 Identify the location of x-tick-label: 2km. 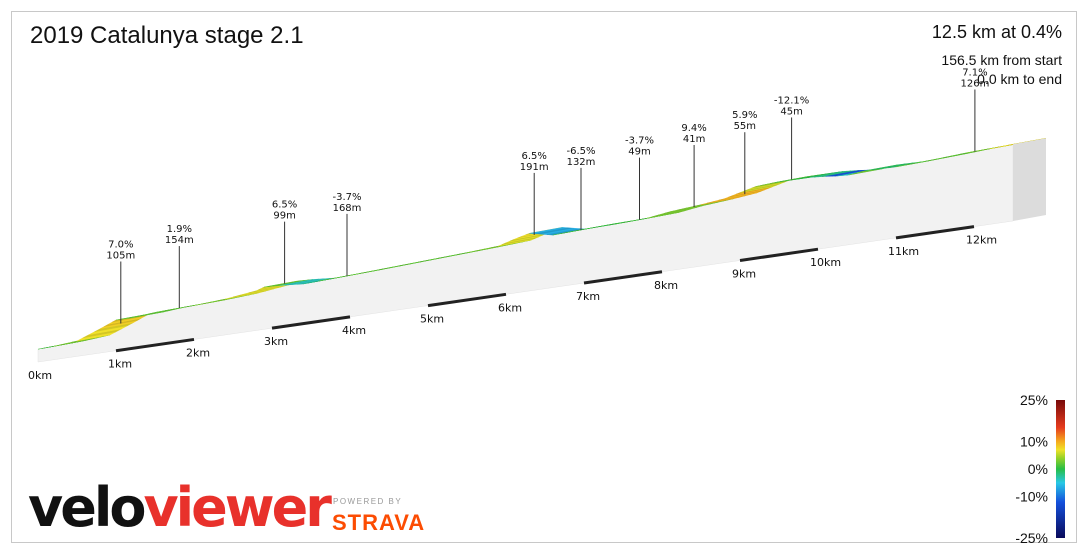
(198, 352).